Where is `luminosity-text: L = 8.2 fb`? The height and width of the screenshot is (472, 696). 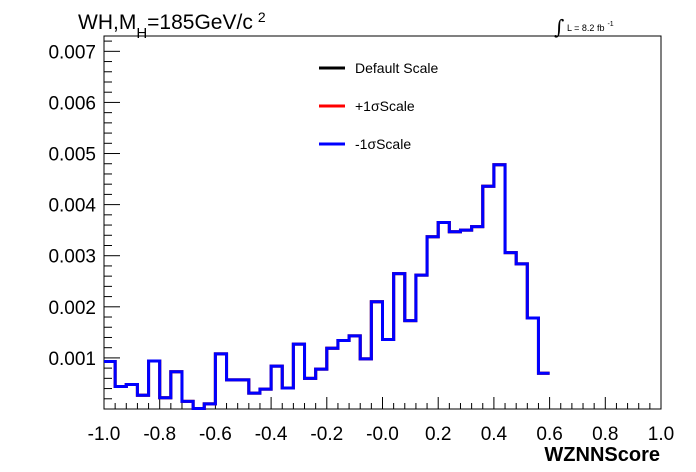
luminosity-text: L = 8.2 fb is located at coordinates (585, 28).